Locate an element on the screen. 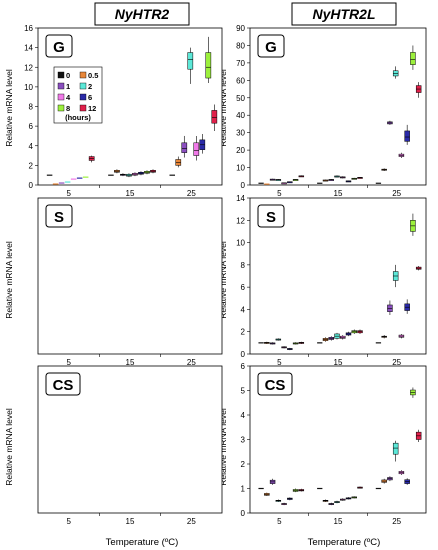 Image resolution: width=438 pixels, height=550 pixels. y-tick-label: 30 is located at coordinates (240, 133).